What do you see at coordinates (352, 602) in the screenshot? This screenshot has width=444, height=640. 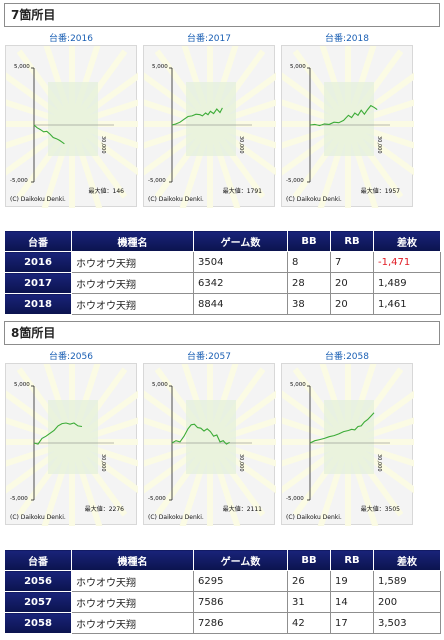 I see `rb-count: 14` at bounding box center [352, 602].